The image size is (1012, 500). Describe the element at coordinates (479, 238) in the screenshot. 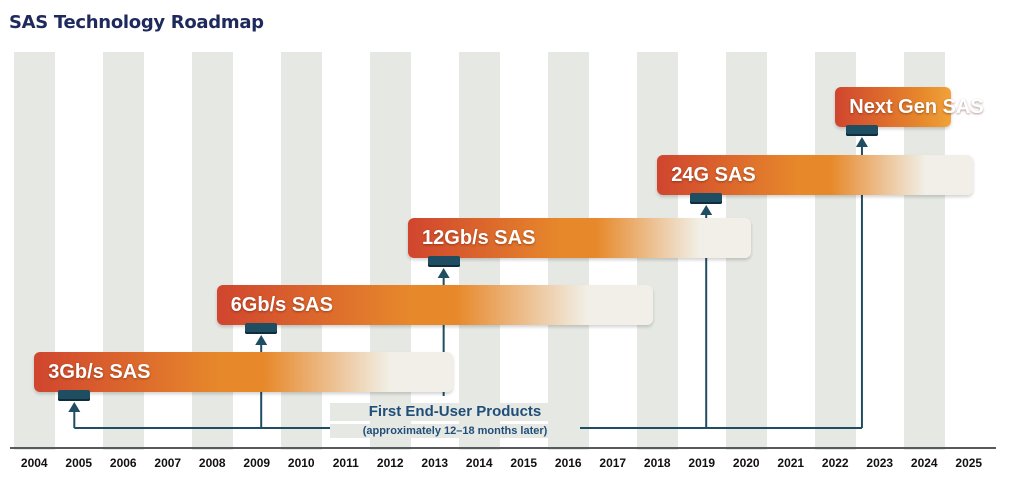

I see `generation-label: 12Gb/s SAS` at that location.